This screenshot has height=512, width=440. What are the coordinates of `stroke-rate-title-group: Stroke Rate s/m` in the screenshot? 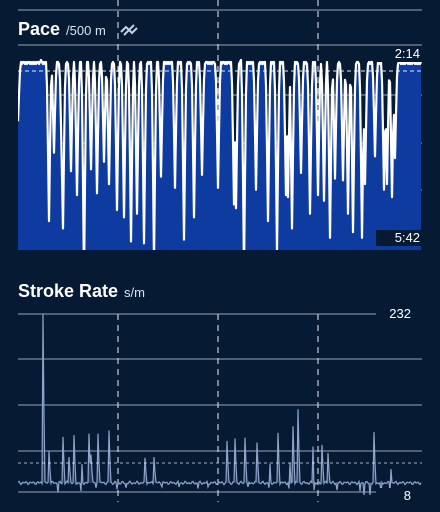 It's located at (81, 291).